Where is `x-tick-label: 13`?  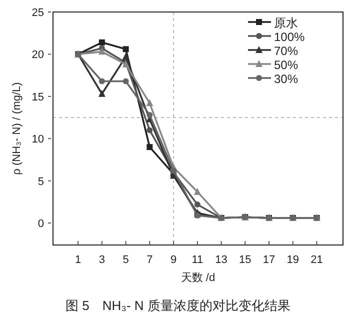
x-tick-label: 13 is located at coordinates (221, 260).